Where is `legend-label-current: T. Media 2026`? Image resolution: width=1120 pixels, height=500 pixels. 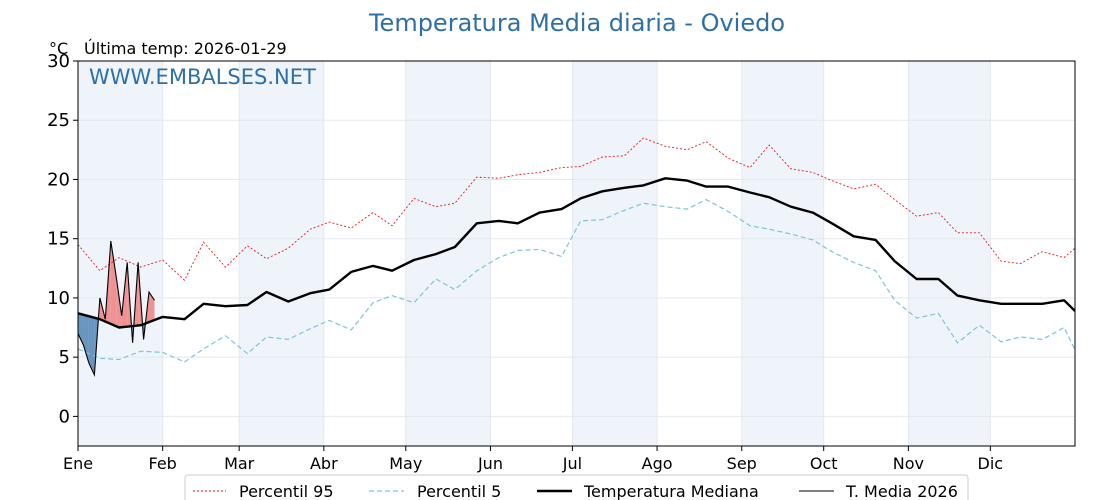 legend-label-current: T. Media 2026 is located at coordinates (901, 491).